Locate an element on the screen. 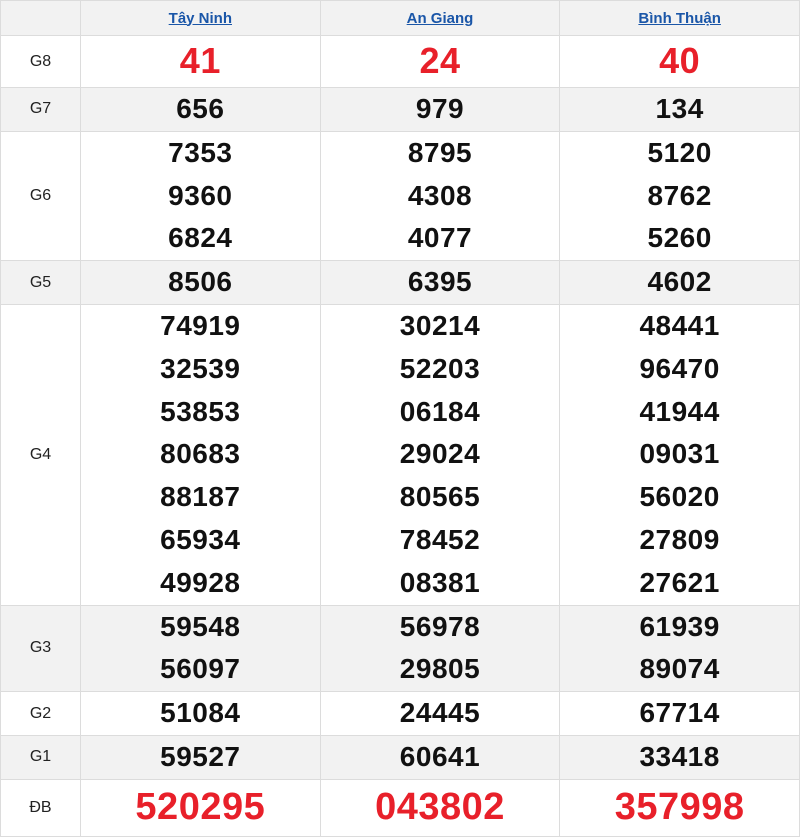 This screenshot has width=800, height=837. prize-number: 520295 is located at coordinates (200, 807).